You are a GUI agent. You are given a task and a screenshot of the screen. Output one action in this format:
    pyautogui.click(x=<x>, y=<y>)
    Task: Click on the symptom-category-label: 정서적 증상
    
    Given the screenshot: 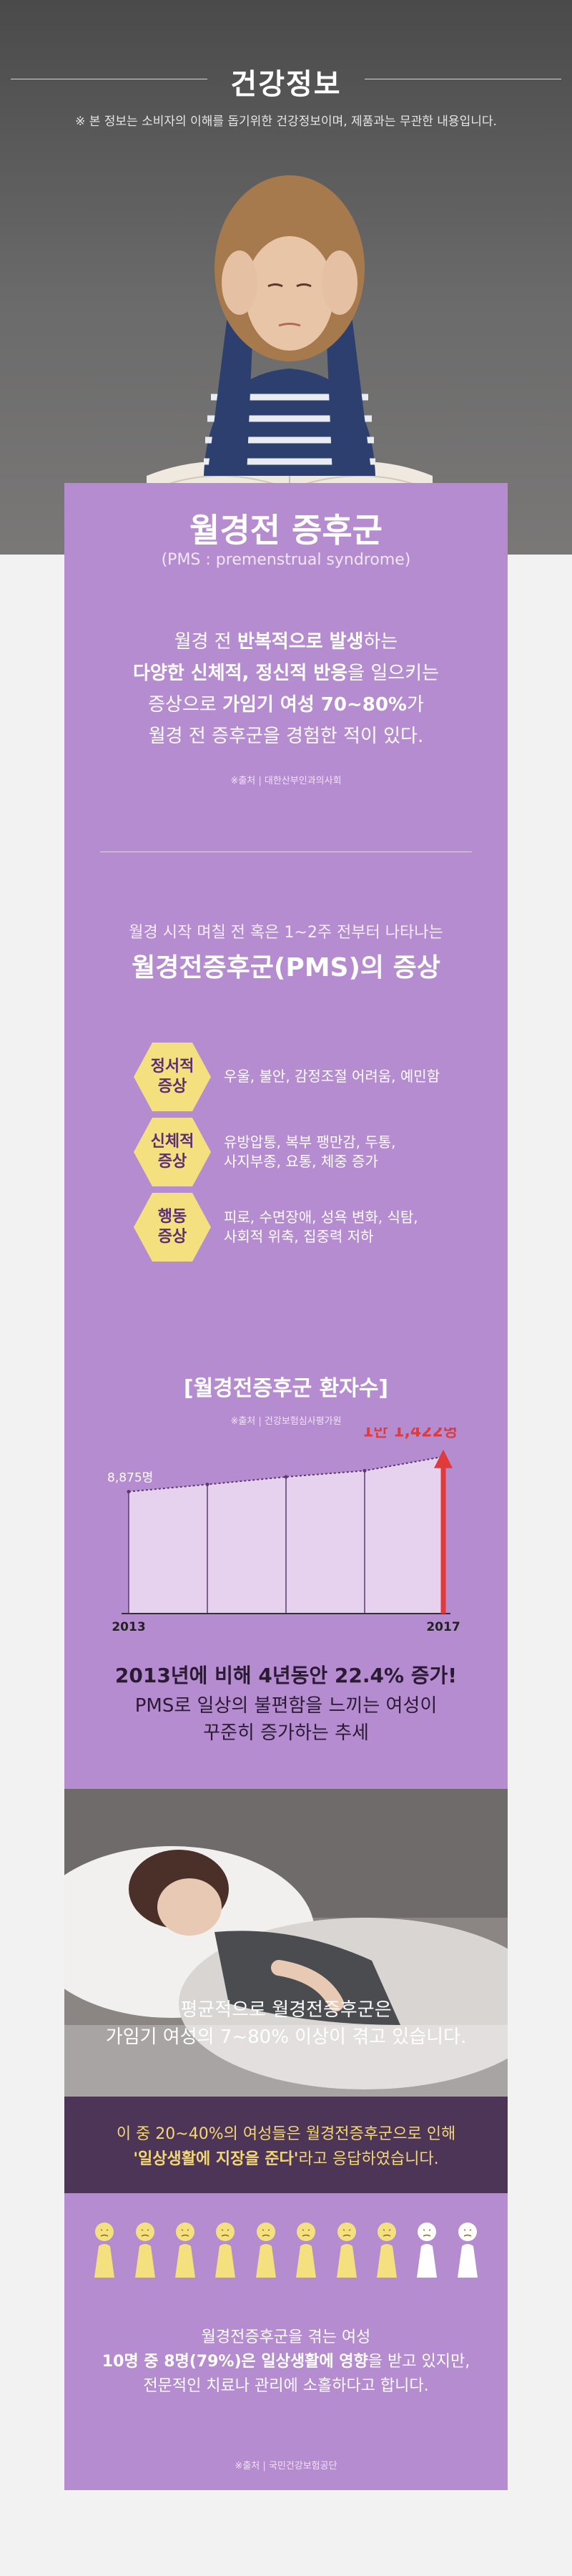 What is the action you would take?
    pyautogui.click(x=172, y=1077)
    